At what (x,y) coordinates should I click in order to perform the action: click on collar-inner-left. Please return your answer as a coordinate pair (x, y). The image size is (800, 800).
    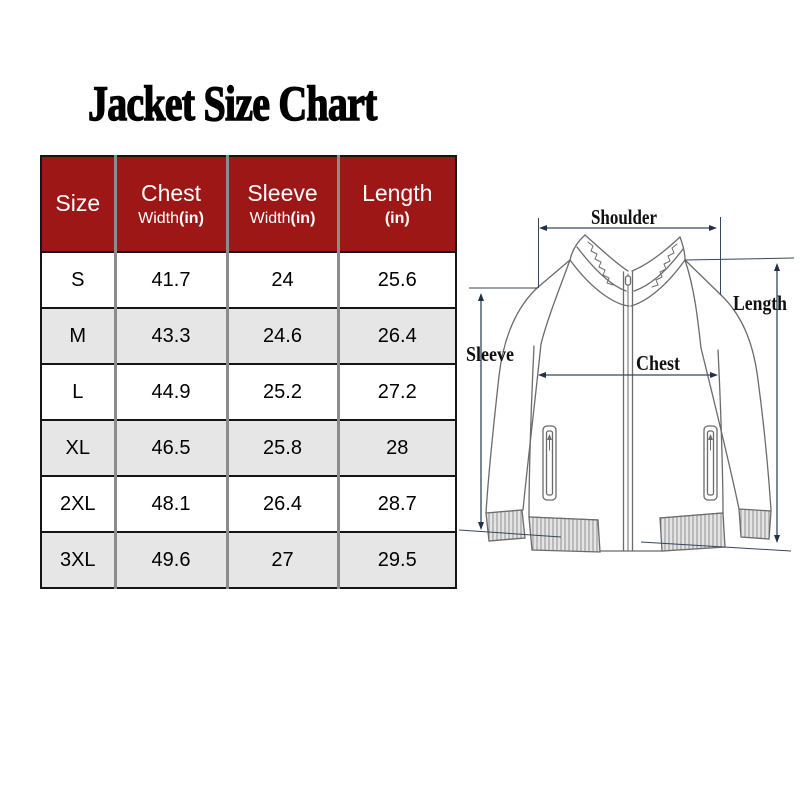
    Looking at the image, I should click on (601, 269).